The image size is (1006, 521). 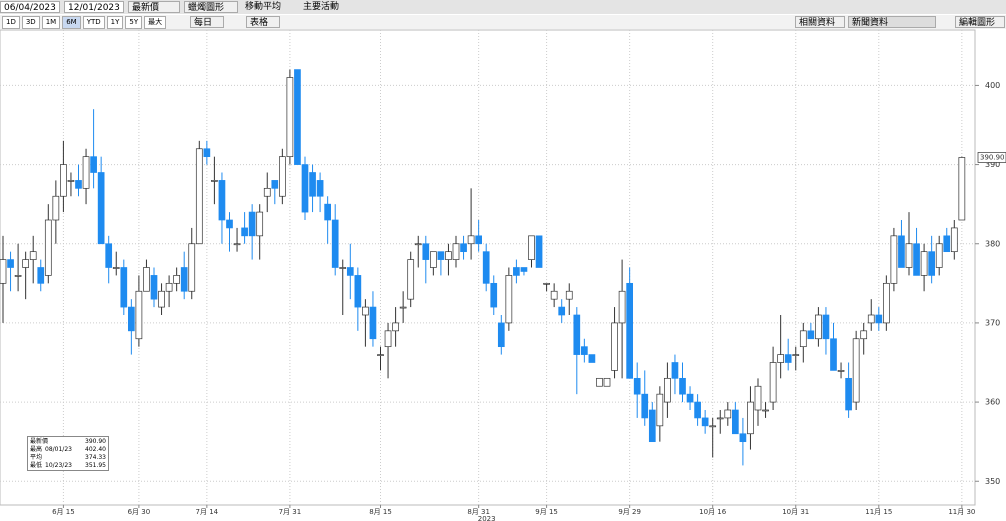 I want to click on x-tick-label: 9月 29, so click(x=629, y=512).